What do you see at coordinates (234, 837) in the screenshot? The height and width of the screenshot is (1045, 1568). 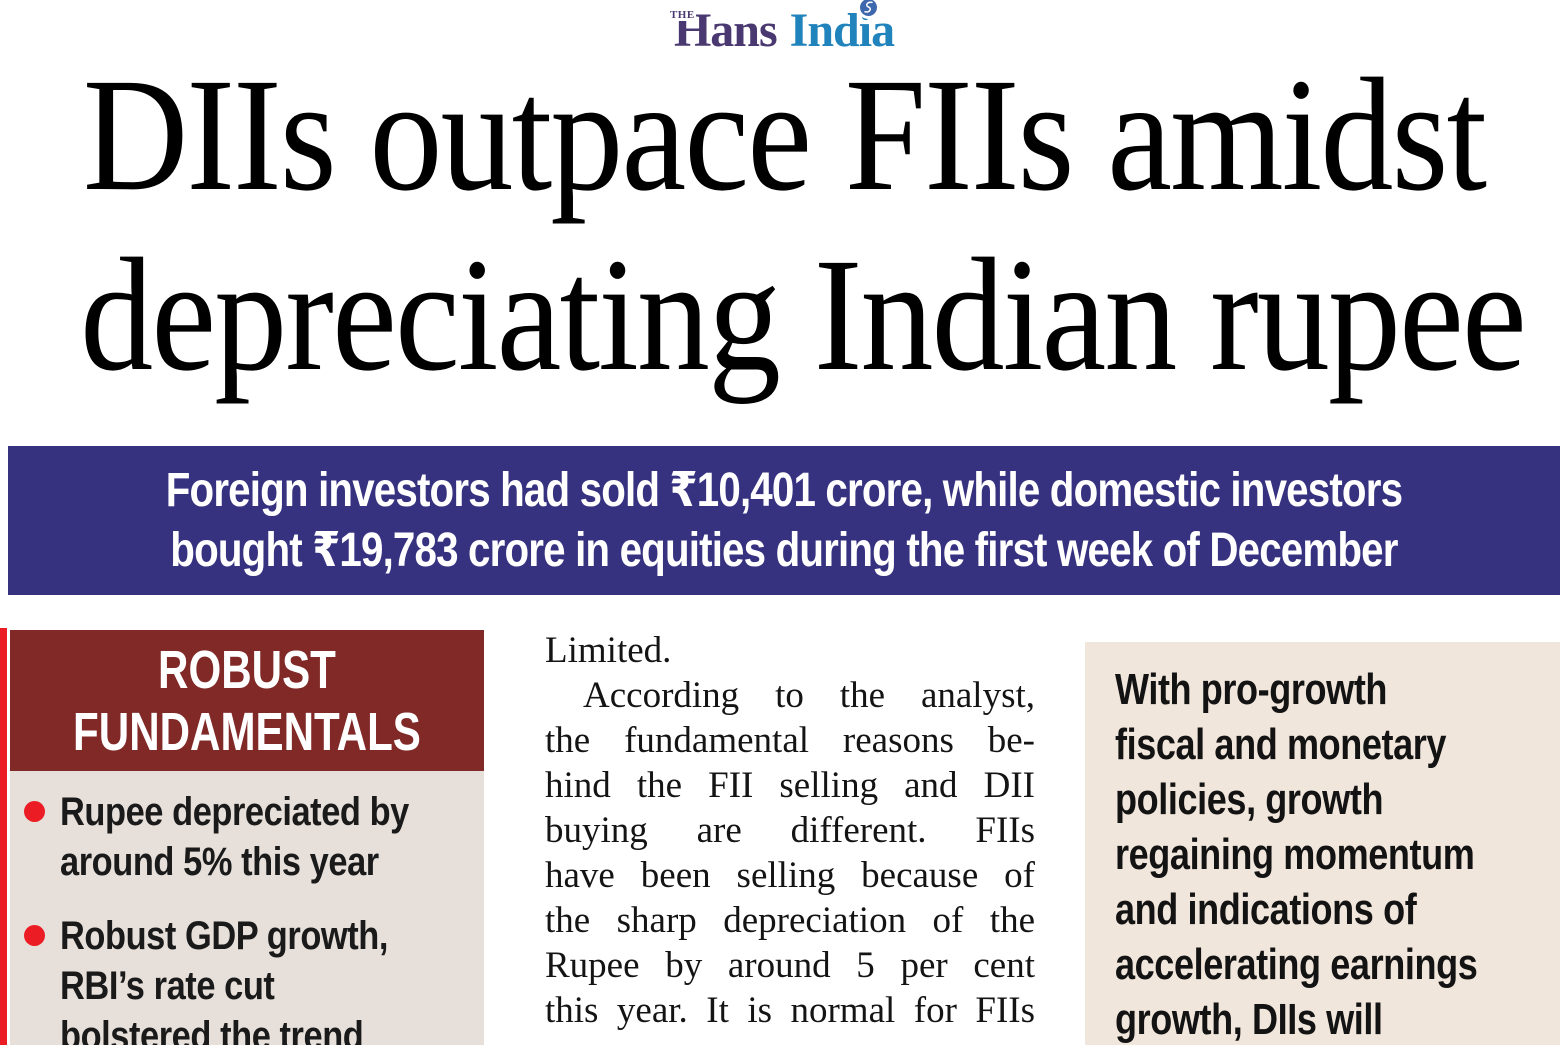 I see `bullet-text: Rupee depreciated by around 5% this year` at bounding box center [234, 837].